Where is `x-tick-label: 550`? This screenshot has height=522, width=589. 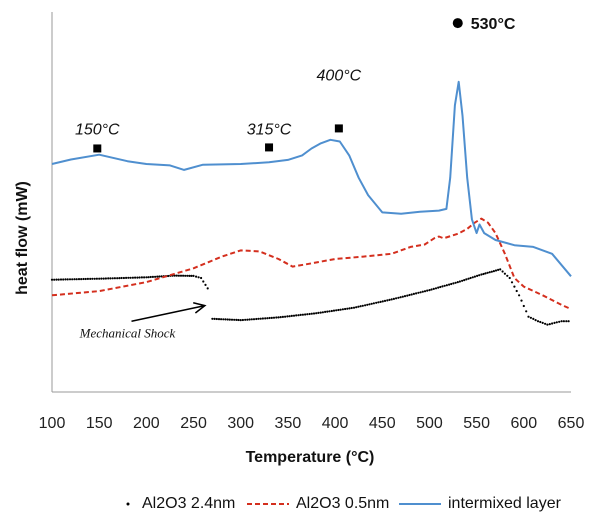
x-tick-label: 550 is located at coordinates (476, 423).